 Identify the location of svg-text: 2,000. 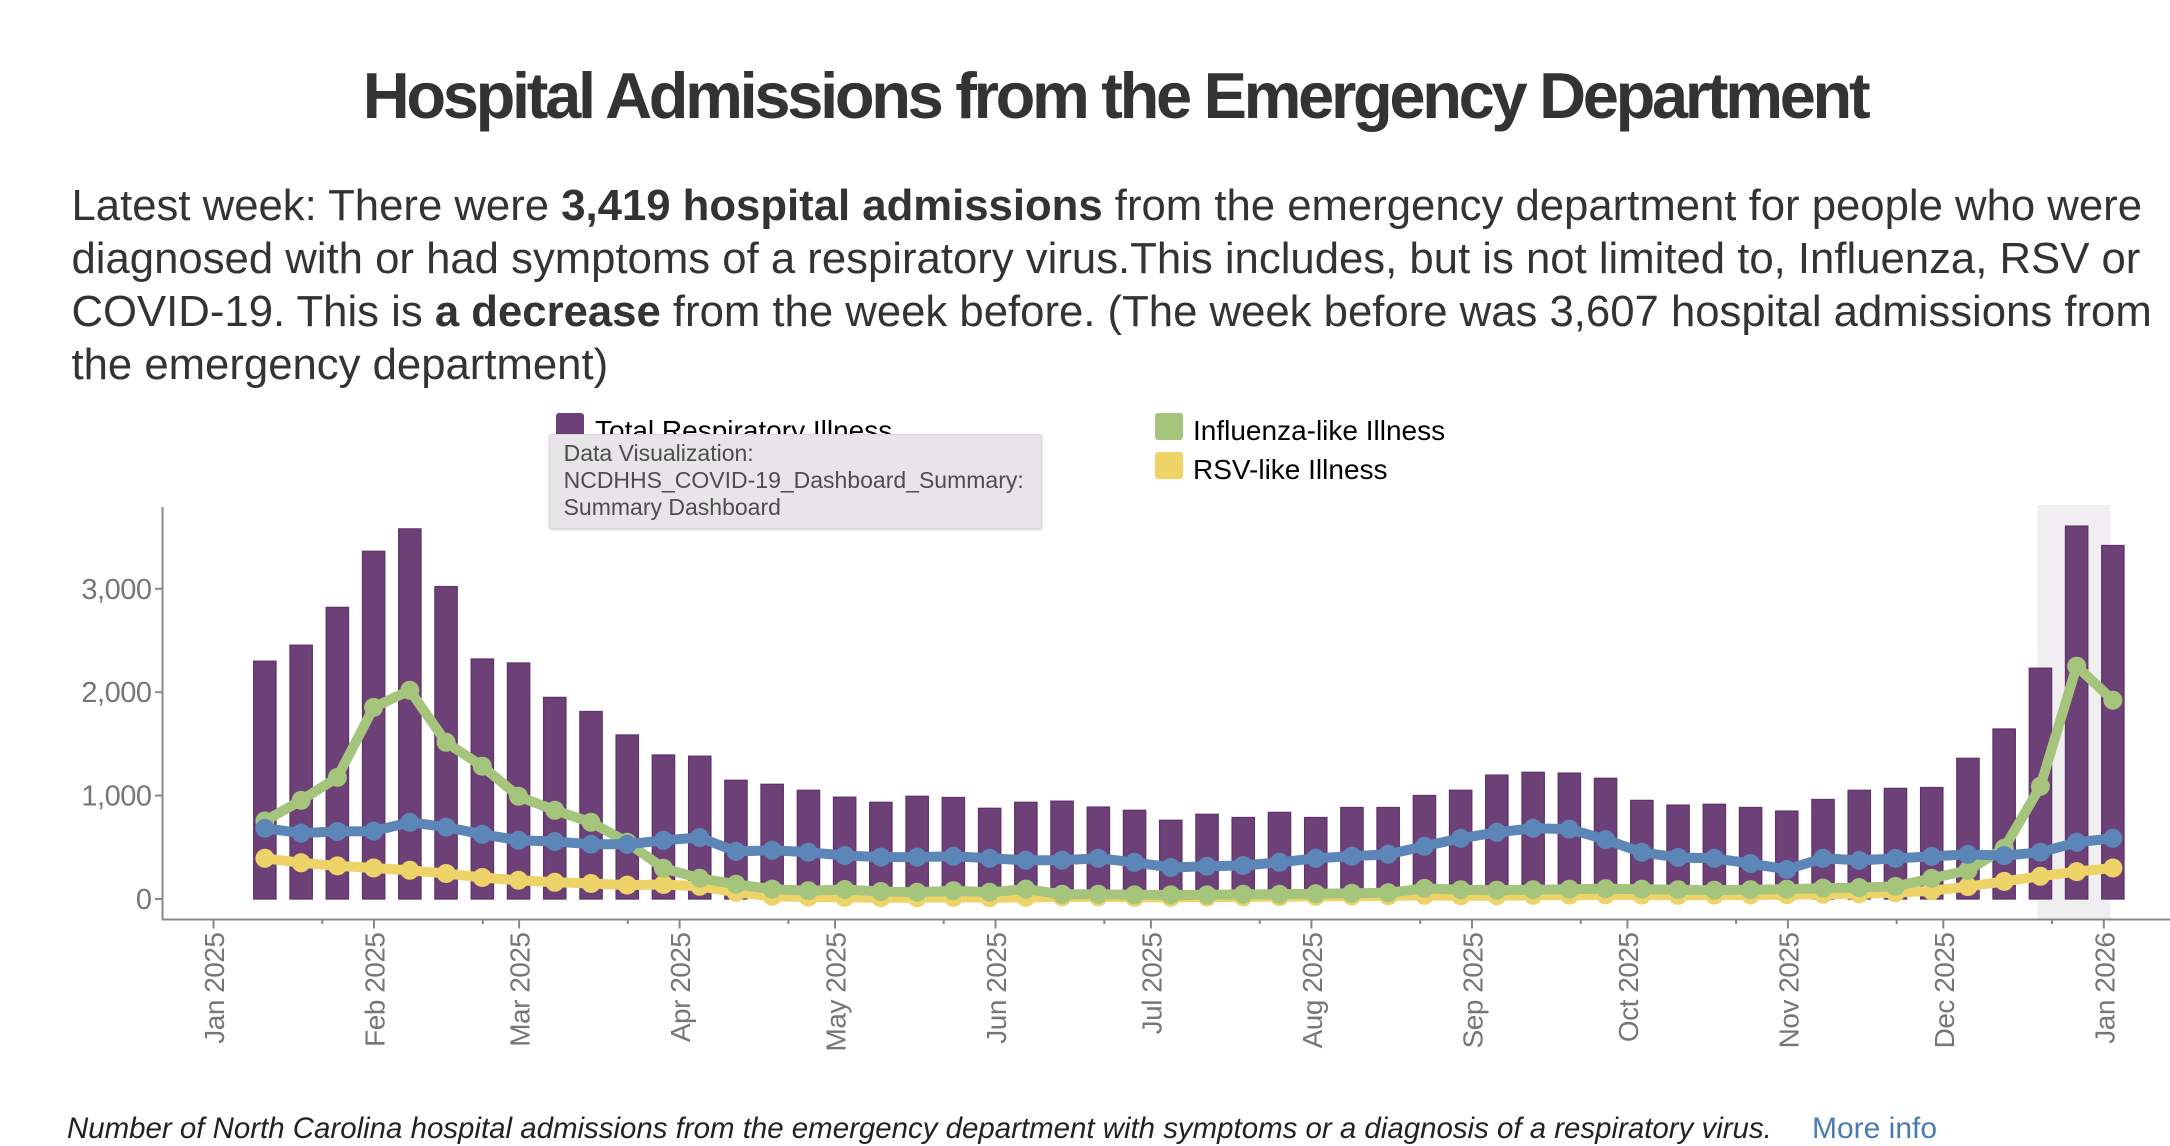
(116, 693).